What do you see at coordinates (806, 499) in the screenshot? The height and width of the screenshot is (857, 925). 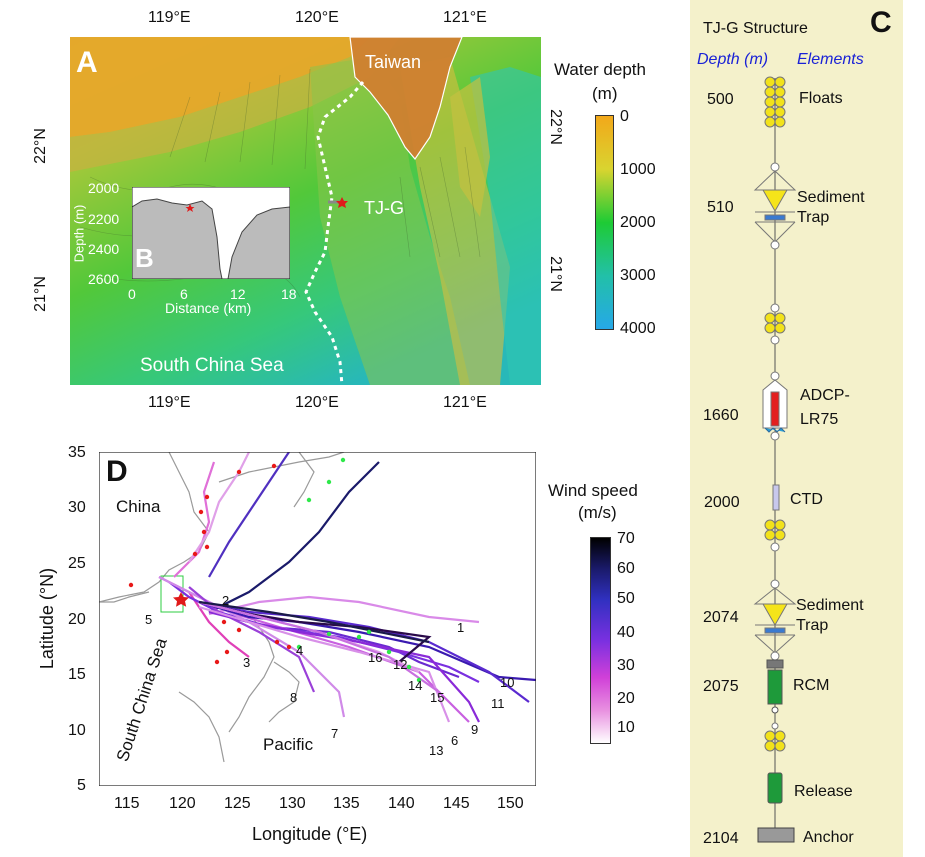 I see `row-element: CTD` at bounding box center [806, 499].